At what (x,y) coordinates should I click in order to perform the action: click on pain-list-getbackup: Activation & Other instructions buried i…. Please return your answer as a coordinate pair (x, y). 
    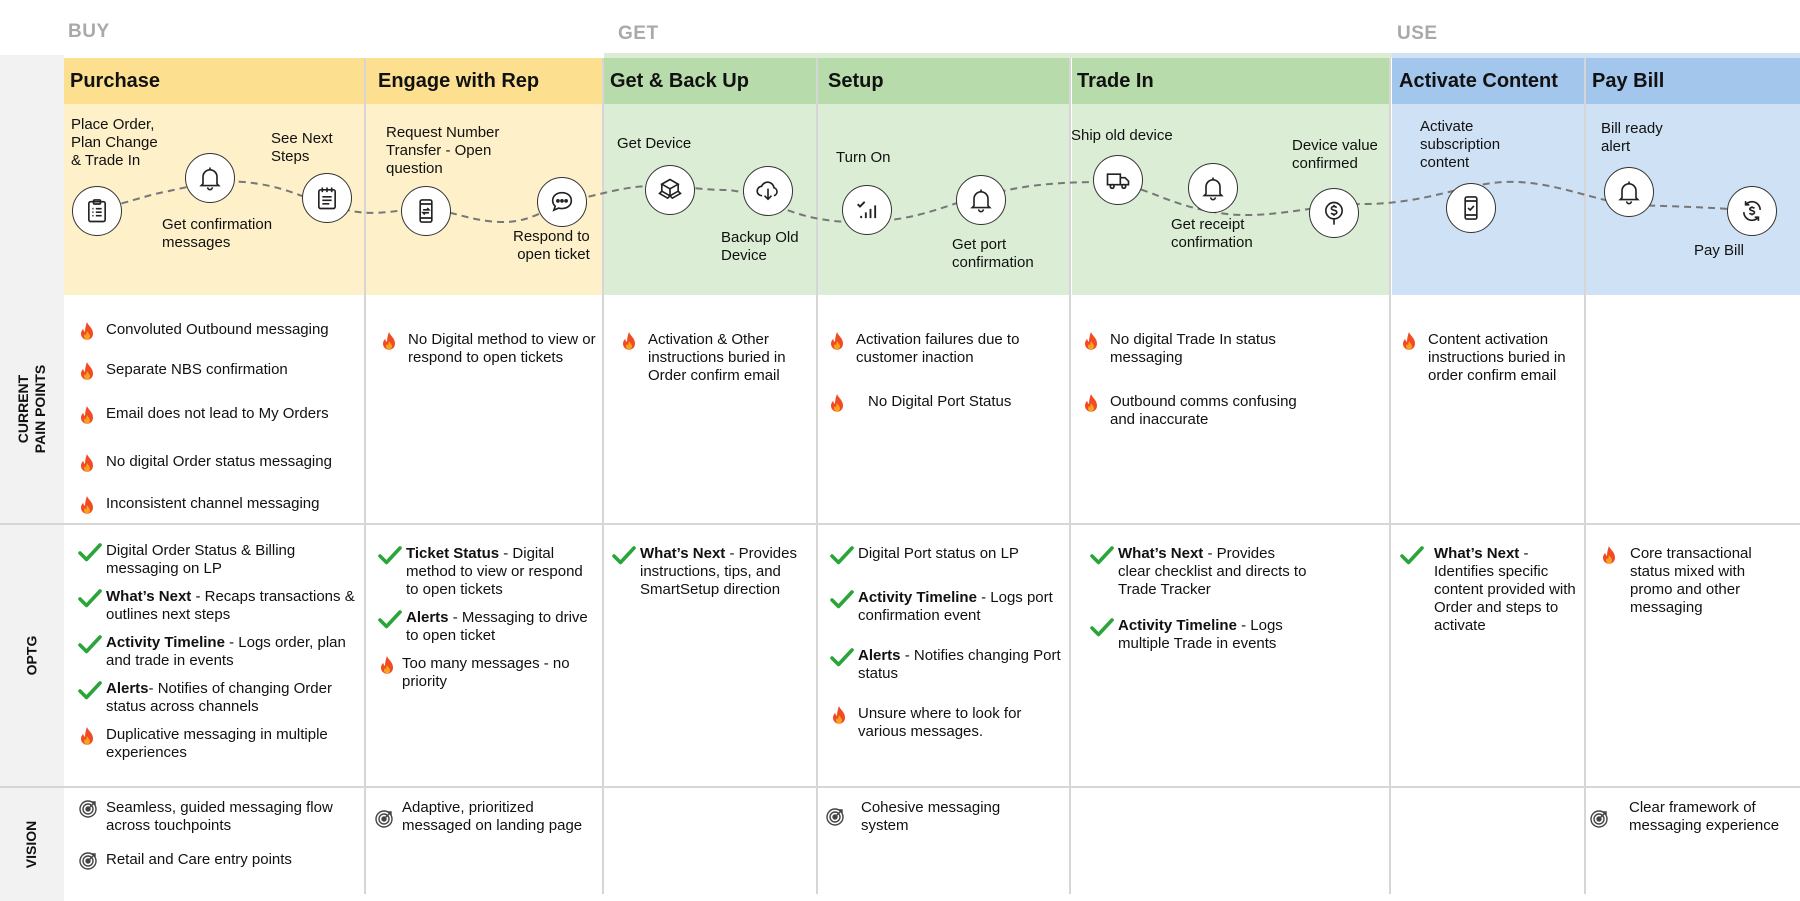
    Looking at the image, I should click on (716, 358).